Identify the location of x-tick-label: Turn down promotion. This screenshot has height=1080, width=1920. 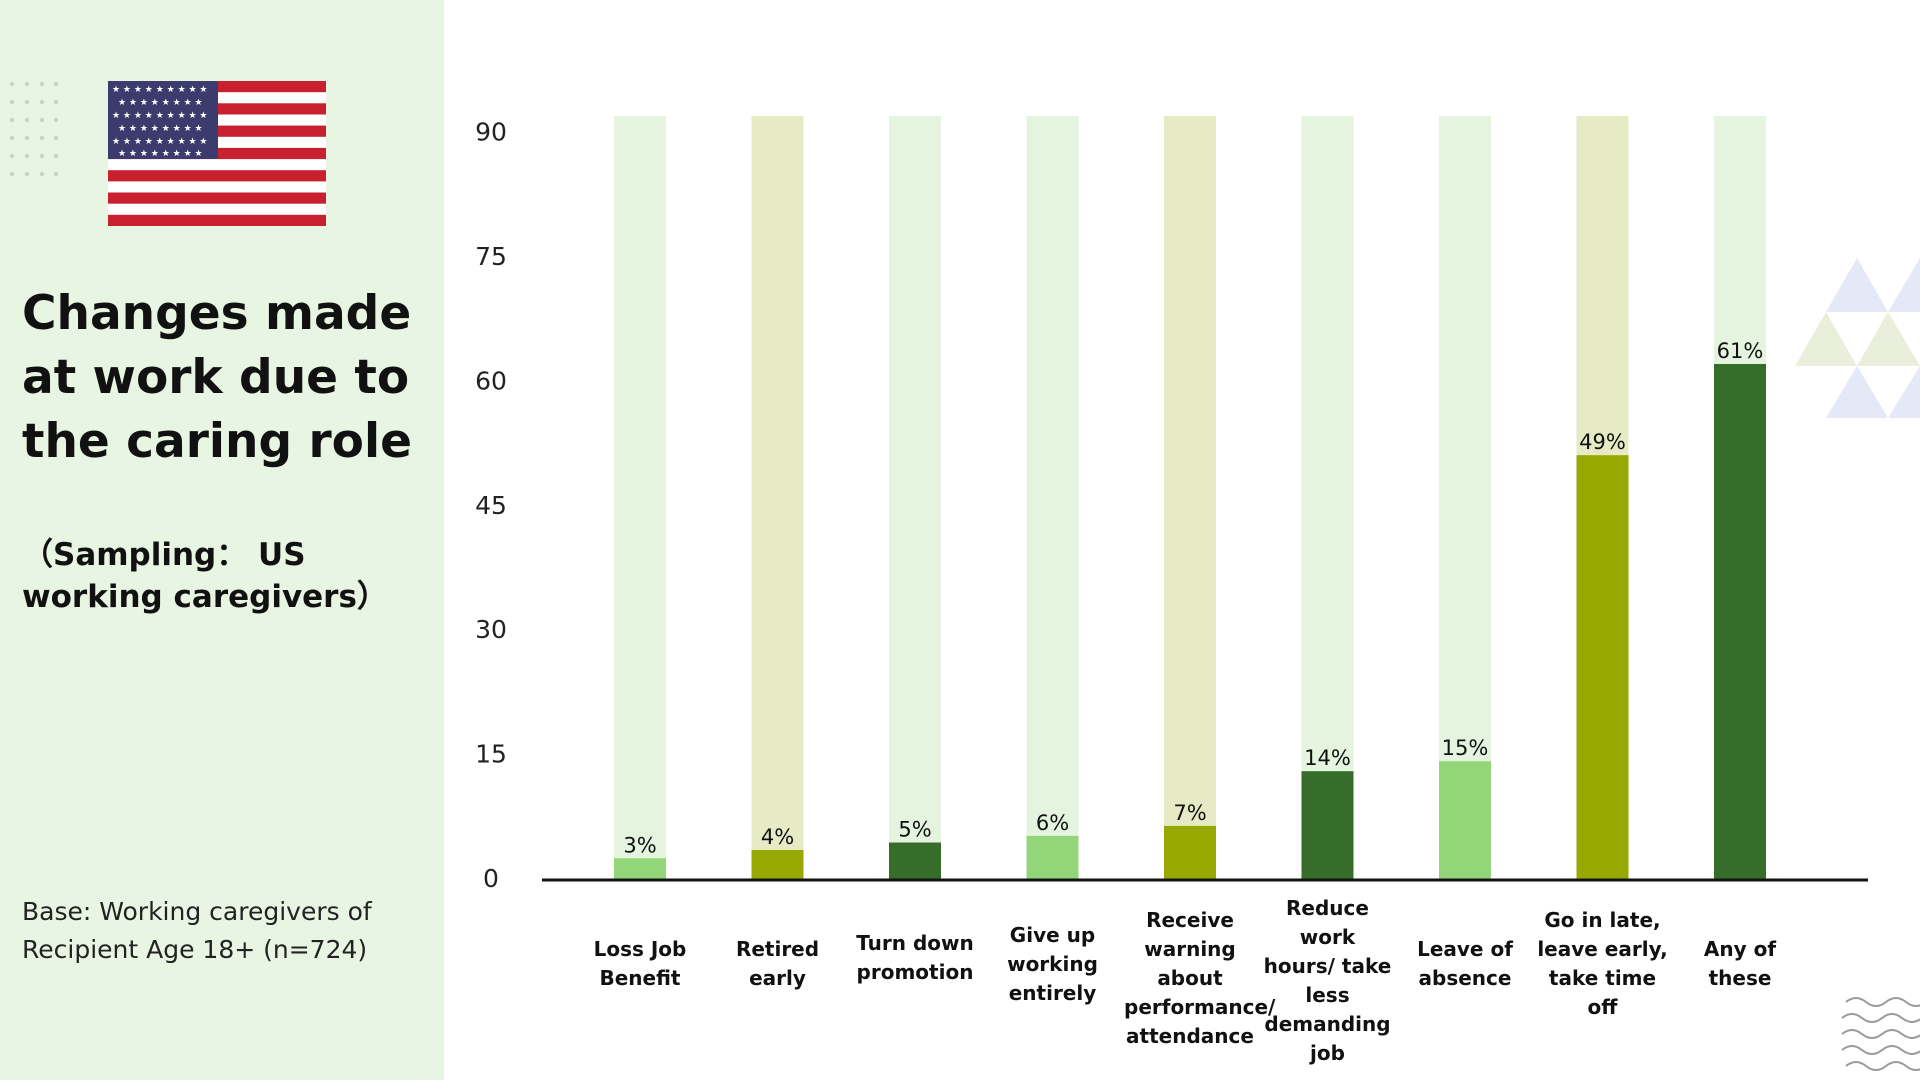
(915, 957).